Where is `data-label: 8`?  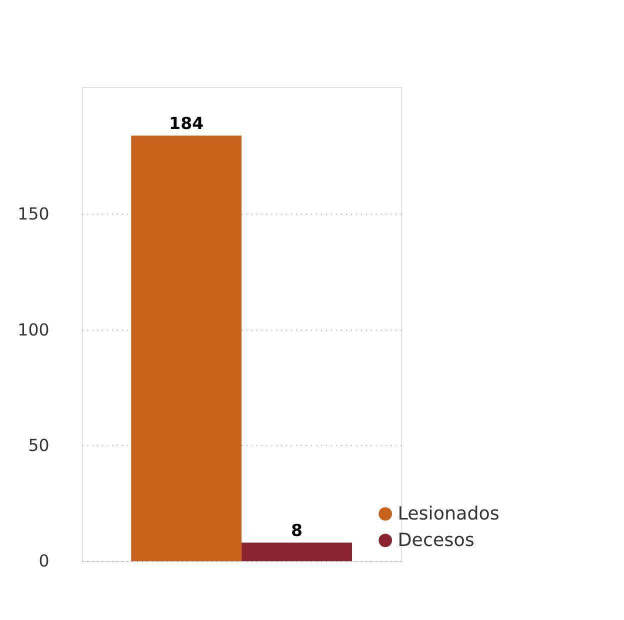
data-label: 8 is located at coordinates (297, 530).